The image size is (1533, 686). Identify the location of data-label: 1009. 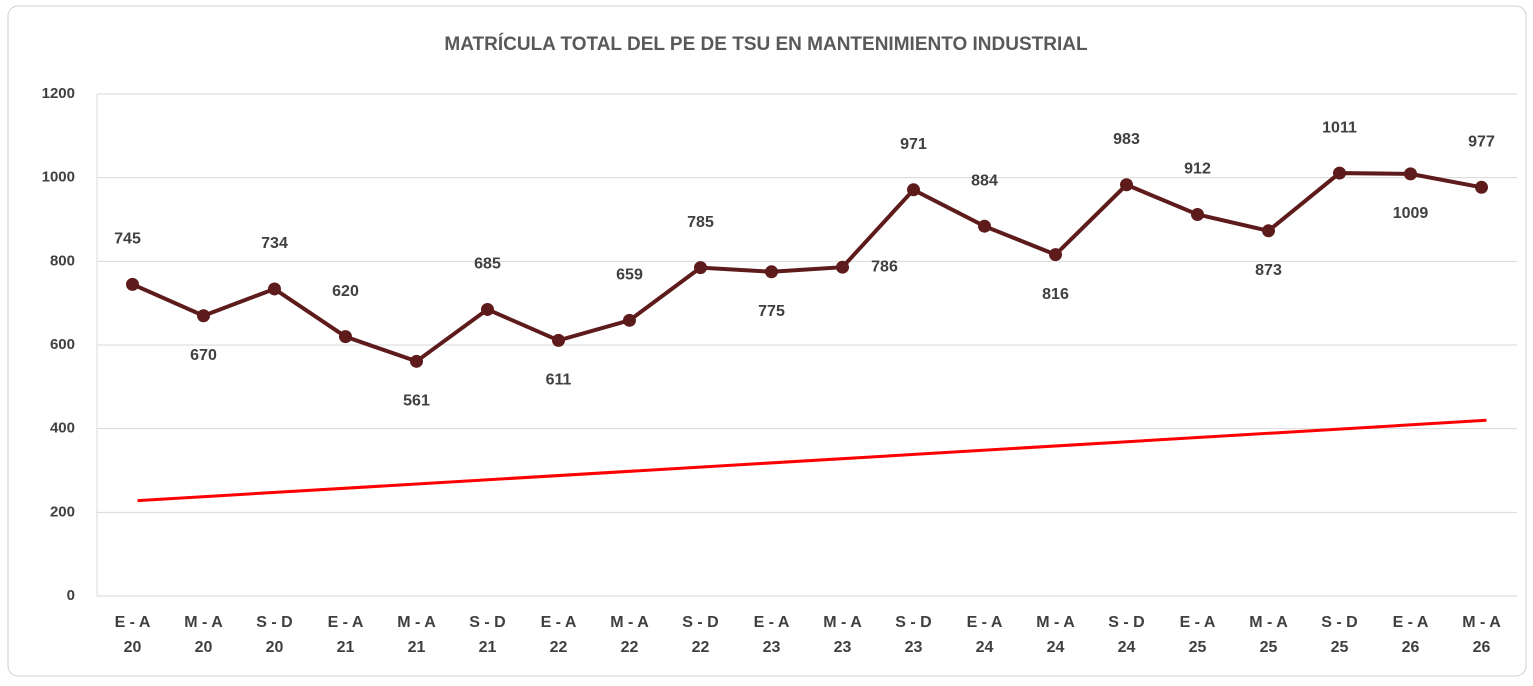
(1411, 213).